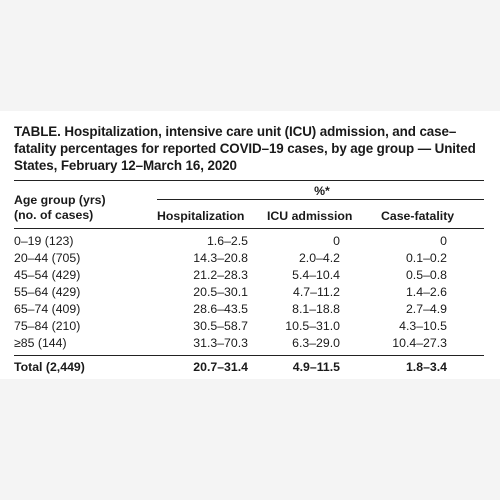 The height and width of the screenshot is (500, 500). Describe the element at coordinates (319, 258) in the screenshot. I see `icu-cell: 2.0–4.2` at that location.